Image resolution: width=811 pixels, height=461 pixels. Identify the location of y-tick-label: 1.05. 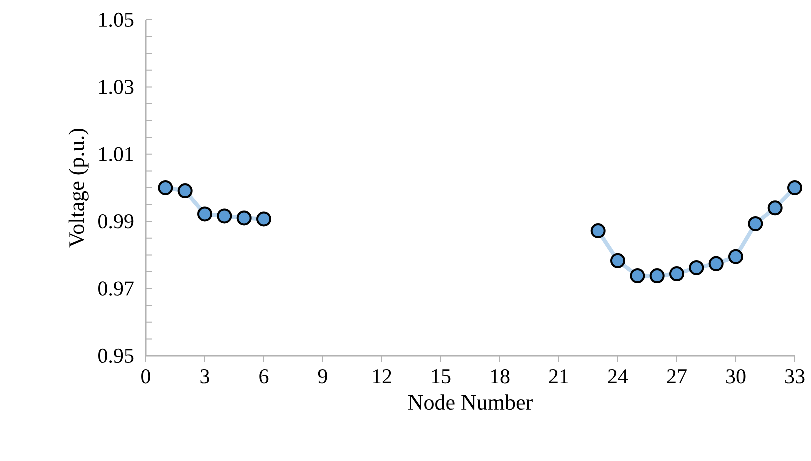
(117, 20).